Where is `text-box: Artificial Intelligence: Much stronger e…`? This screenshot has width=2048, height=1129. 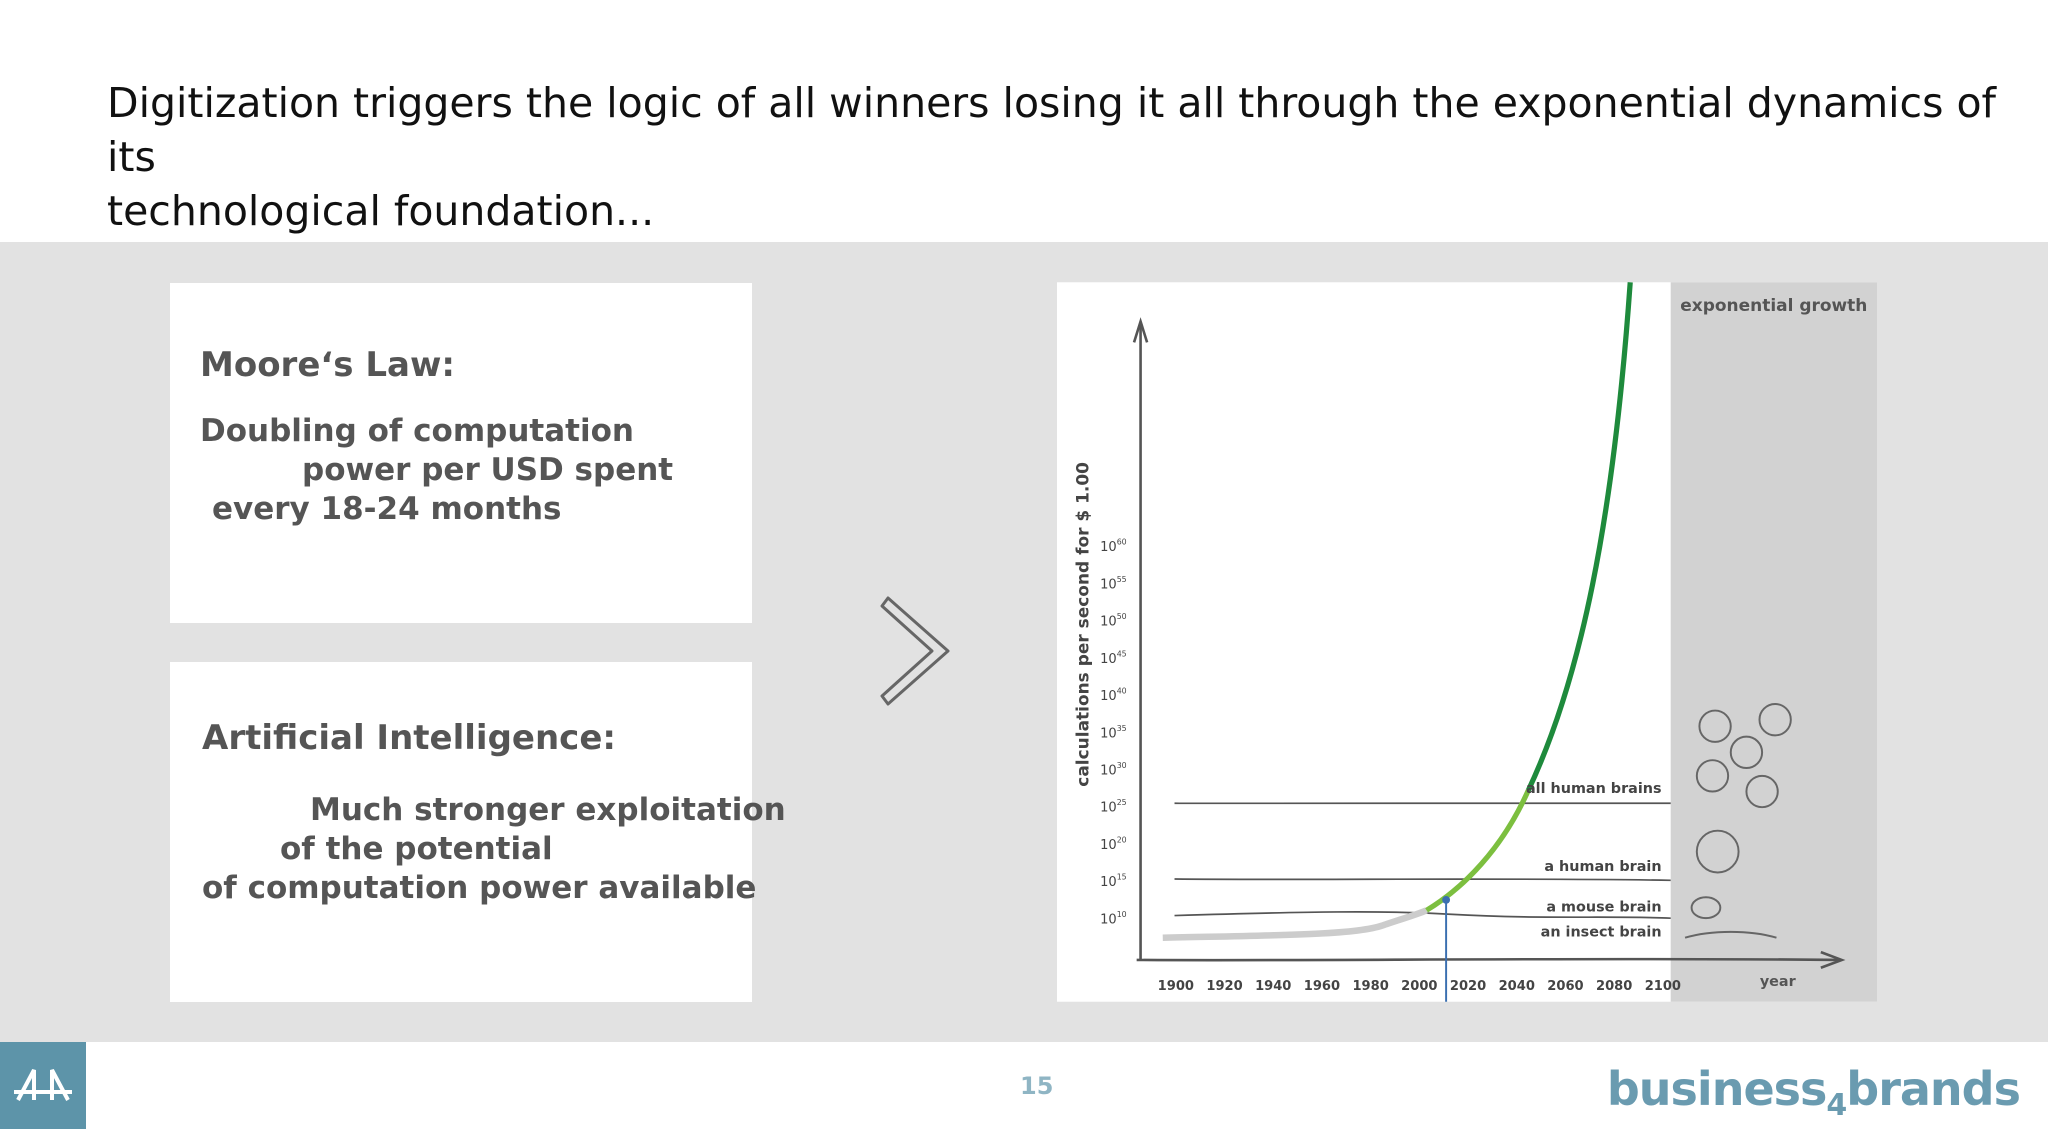
text-box: Artificial Intelligence: Much stronger e… is located at coordinates (478, 832).